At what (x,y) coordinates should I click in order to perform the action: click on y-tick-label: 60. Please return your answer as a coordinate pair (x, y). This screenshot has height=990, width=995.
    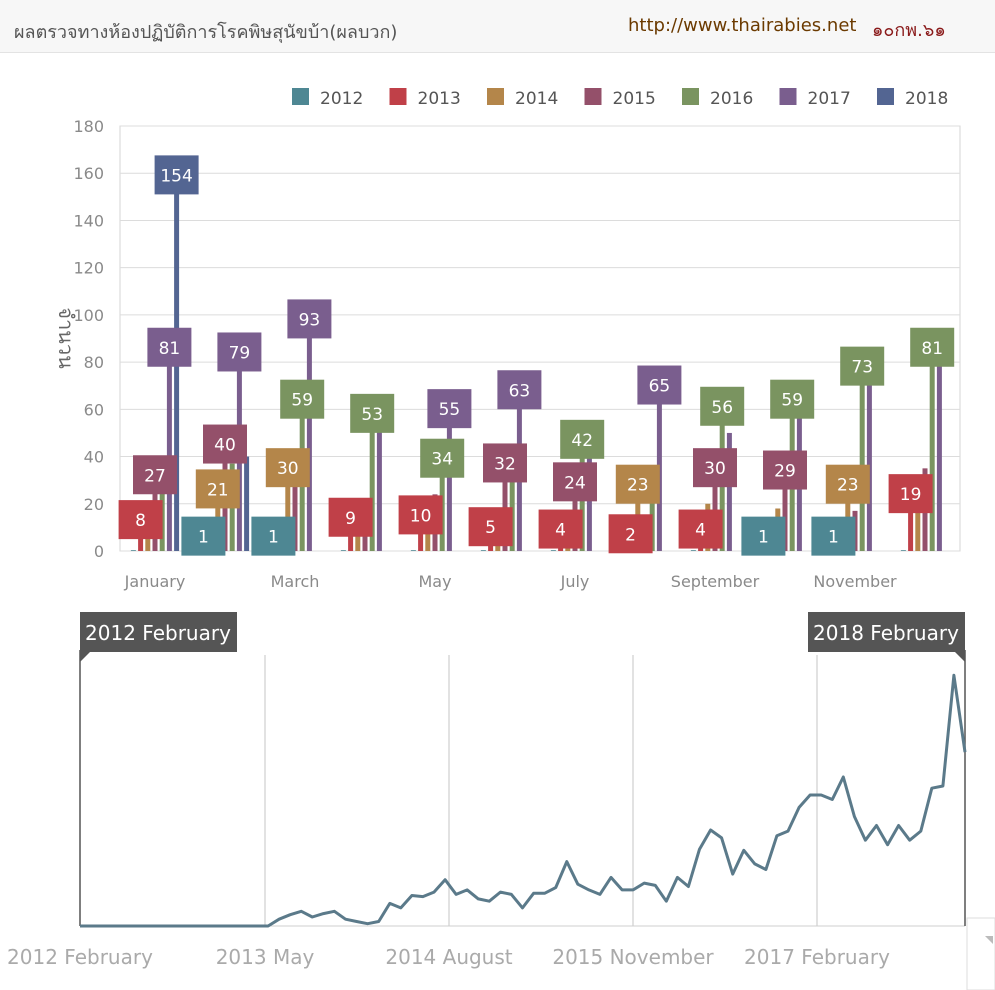
    Looking at the image, I should click on (94, 409).